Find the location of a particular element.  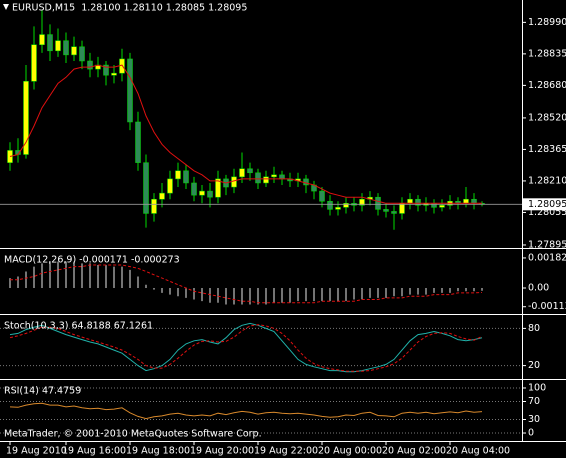

chart-icon is located at coordinates (6, 7).